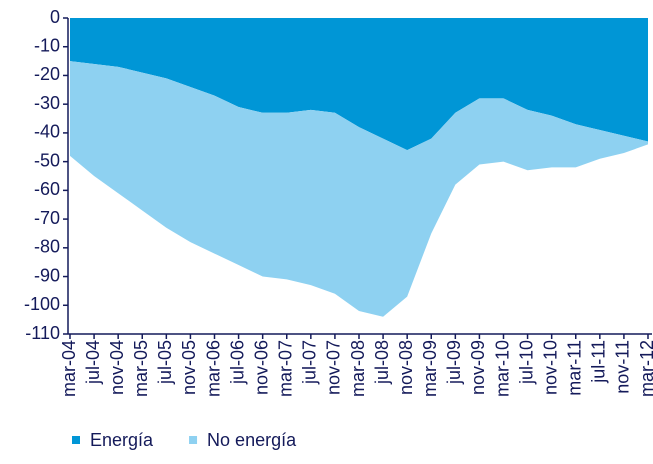 The width and height of the screenshot is (653, 464). Describe the element at coordinates (526, 362) in the screenshot. I see `x-tick-label: jul-10` at that location.